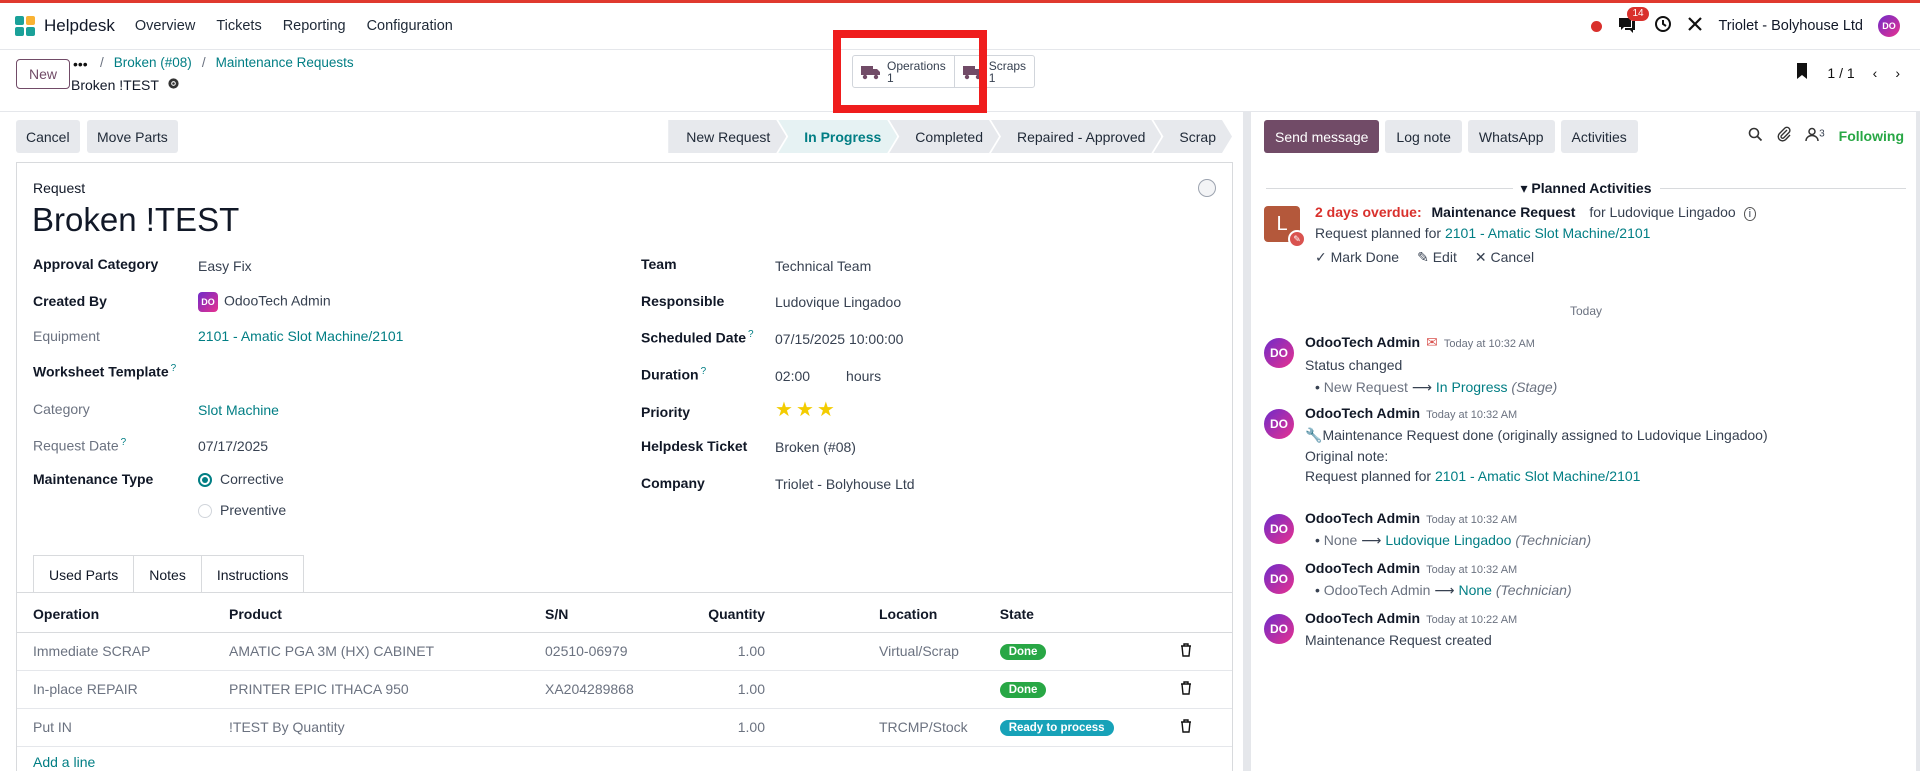  Describe the element at coordinates (238, 410) in the screenshot. I see `category-field: Slot Machine` at that location.